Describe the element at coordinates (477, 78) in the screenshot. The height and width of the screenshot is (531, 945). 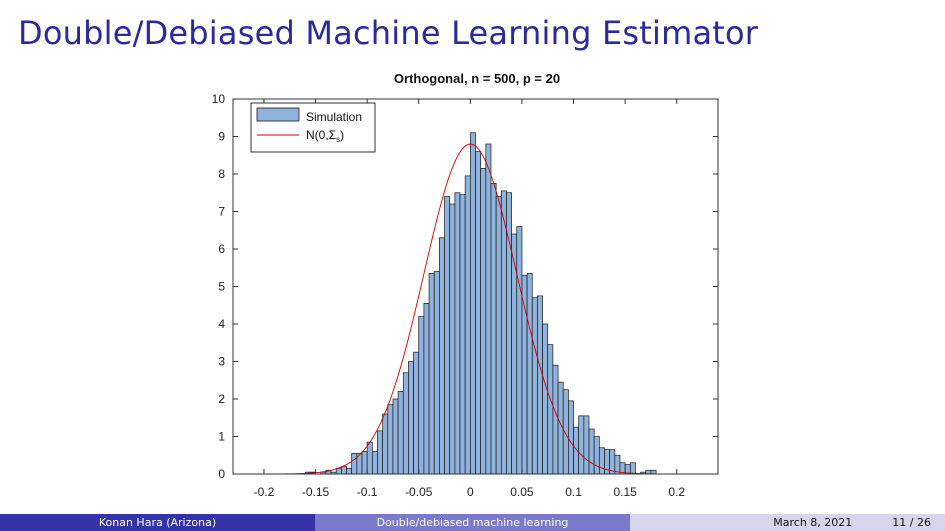
I see `chart-title: Orthogonal, n = 500, p = 20` at that location.